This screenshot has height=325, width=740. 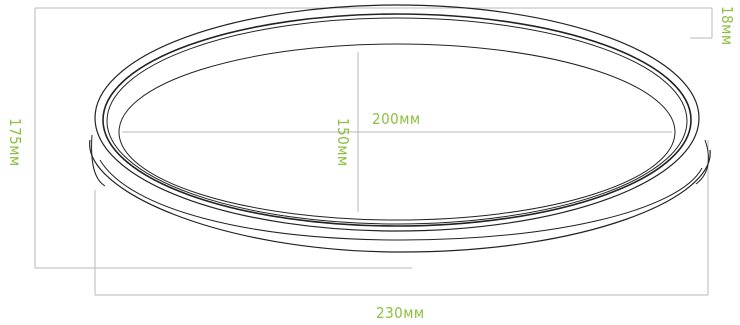 What do you see at coordinates (400, 313) in the screenshot?
I see `outer-width-label: 230мм` at bounding box center [400, 313].